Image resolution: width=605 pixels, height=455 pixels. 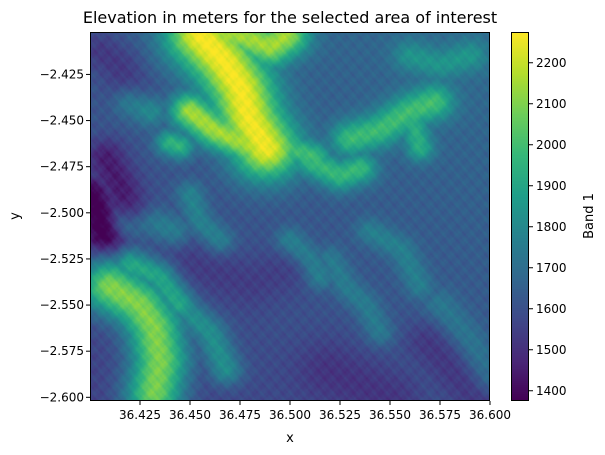 What do you see at coordinates (390, 415) in the screenshot?
I see `x-tick-label: 36.550` at bounding box center [390, 415].